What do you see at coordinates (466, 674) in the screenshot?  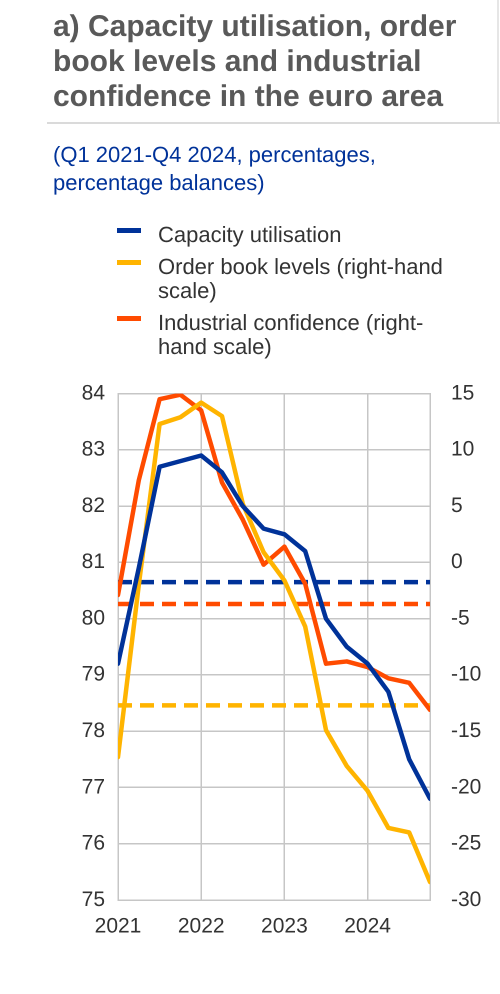 I see `y2-tick-label: -10` at bounding box center [466, 674].